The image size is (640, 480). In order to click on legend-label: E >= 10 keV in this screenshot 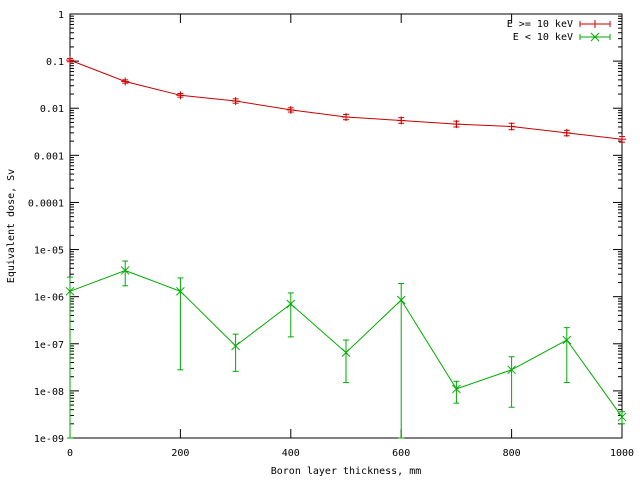, I will do `click(540, 24)`.